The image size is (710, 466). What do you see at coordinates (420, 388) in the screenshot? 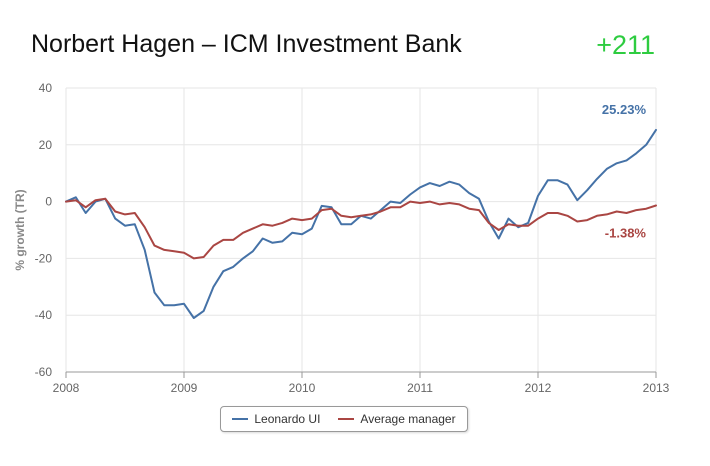
I see `x-tick-label: 2011` at bounding box center [420, 388].